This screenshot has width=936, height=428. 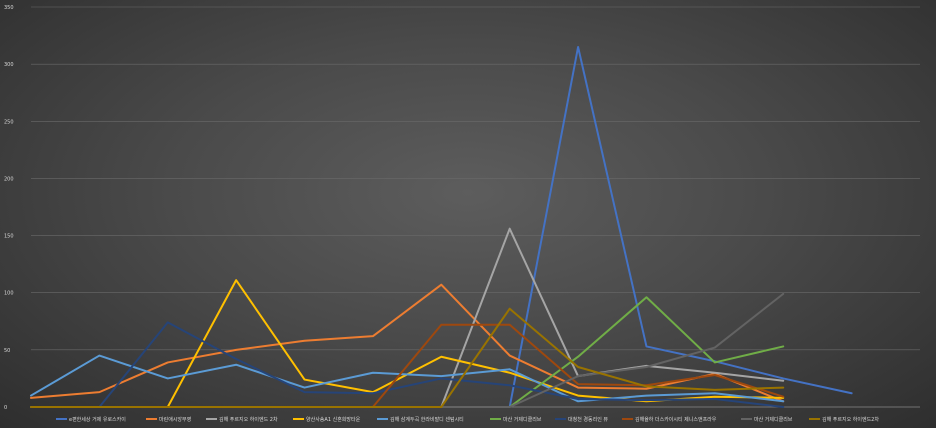 What do you see at coordinates (9, 294) in the screenshot?
I see `y-tick-label: 100` at bounding box center [9, 294].